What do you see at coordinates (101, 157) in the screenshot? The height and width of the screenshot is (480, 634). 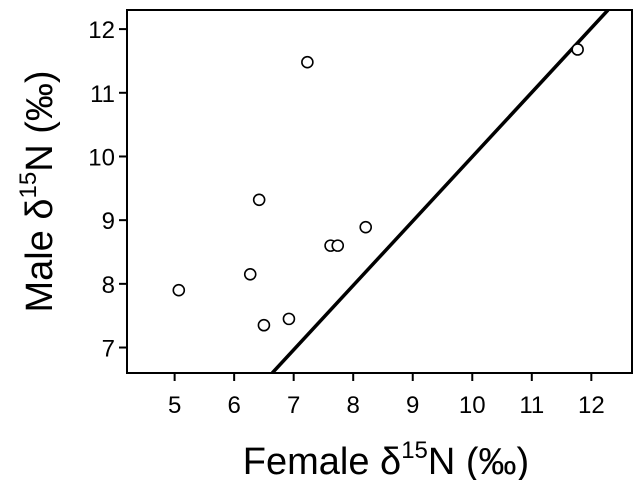 I see `y-tick-label: 10` at bounding box center [101, 157].